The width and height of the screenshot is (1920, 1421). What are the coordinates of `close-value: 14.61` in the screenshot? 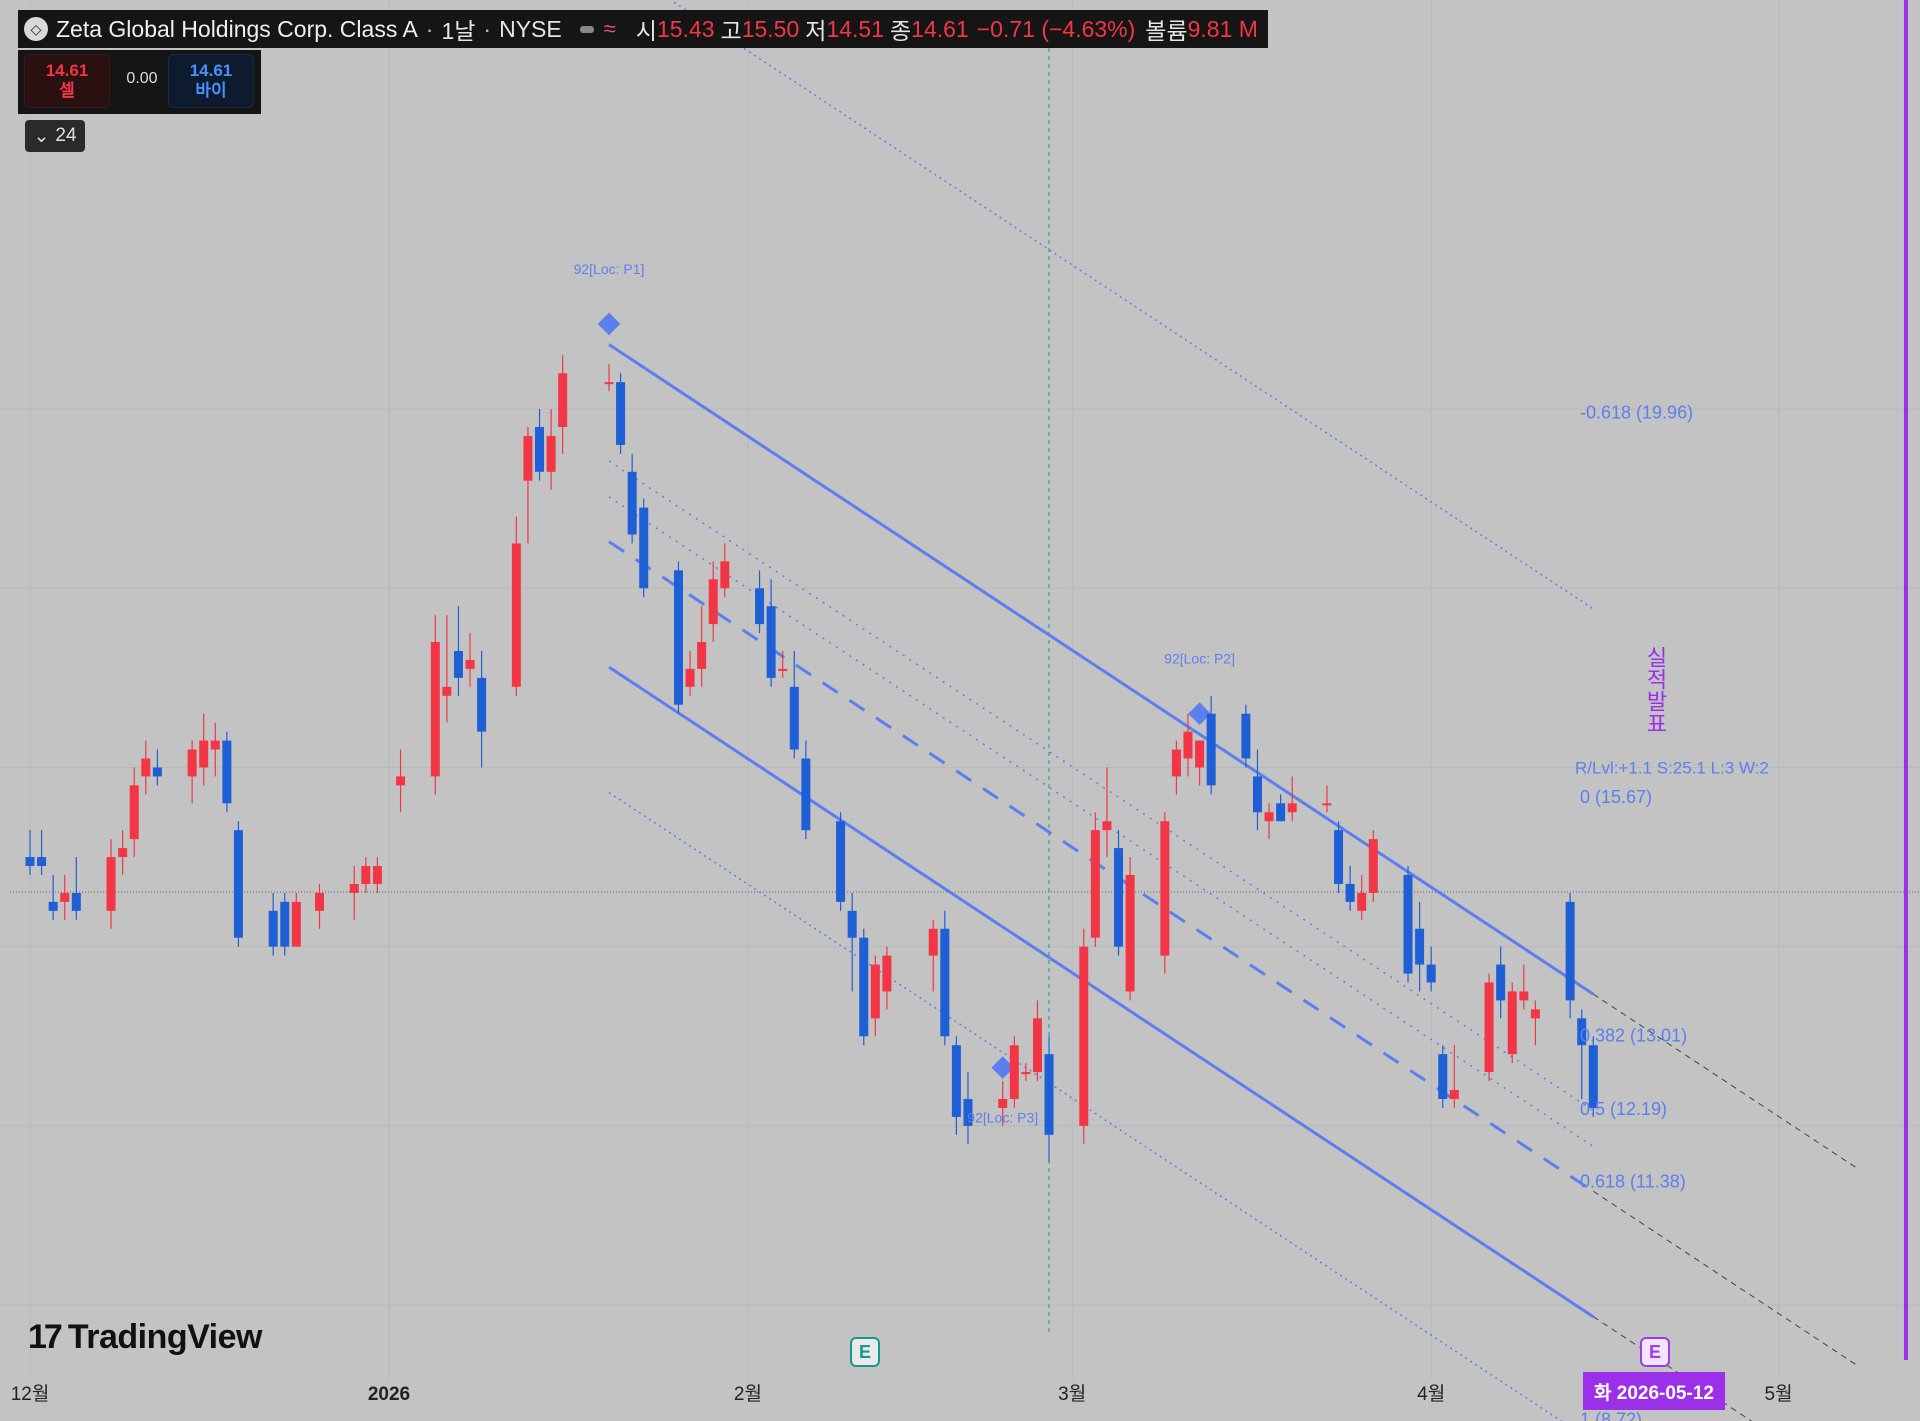 It's located at (940, 28).